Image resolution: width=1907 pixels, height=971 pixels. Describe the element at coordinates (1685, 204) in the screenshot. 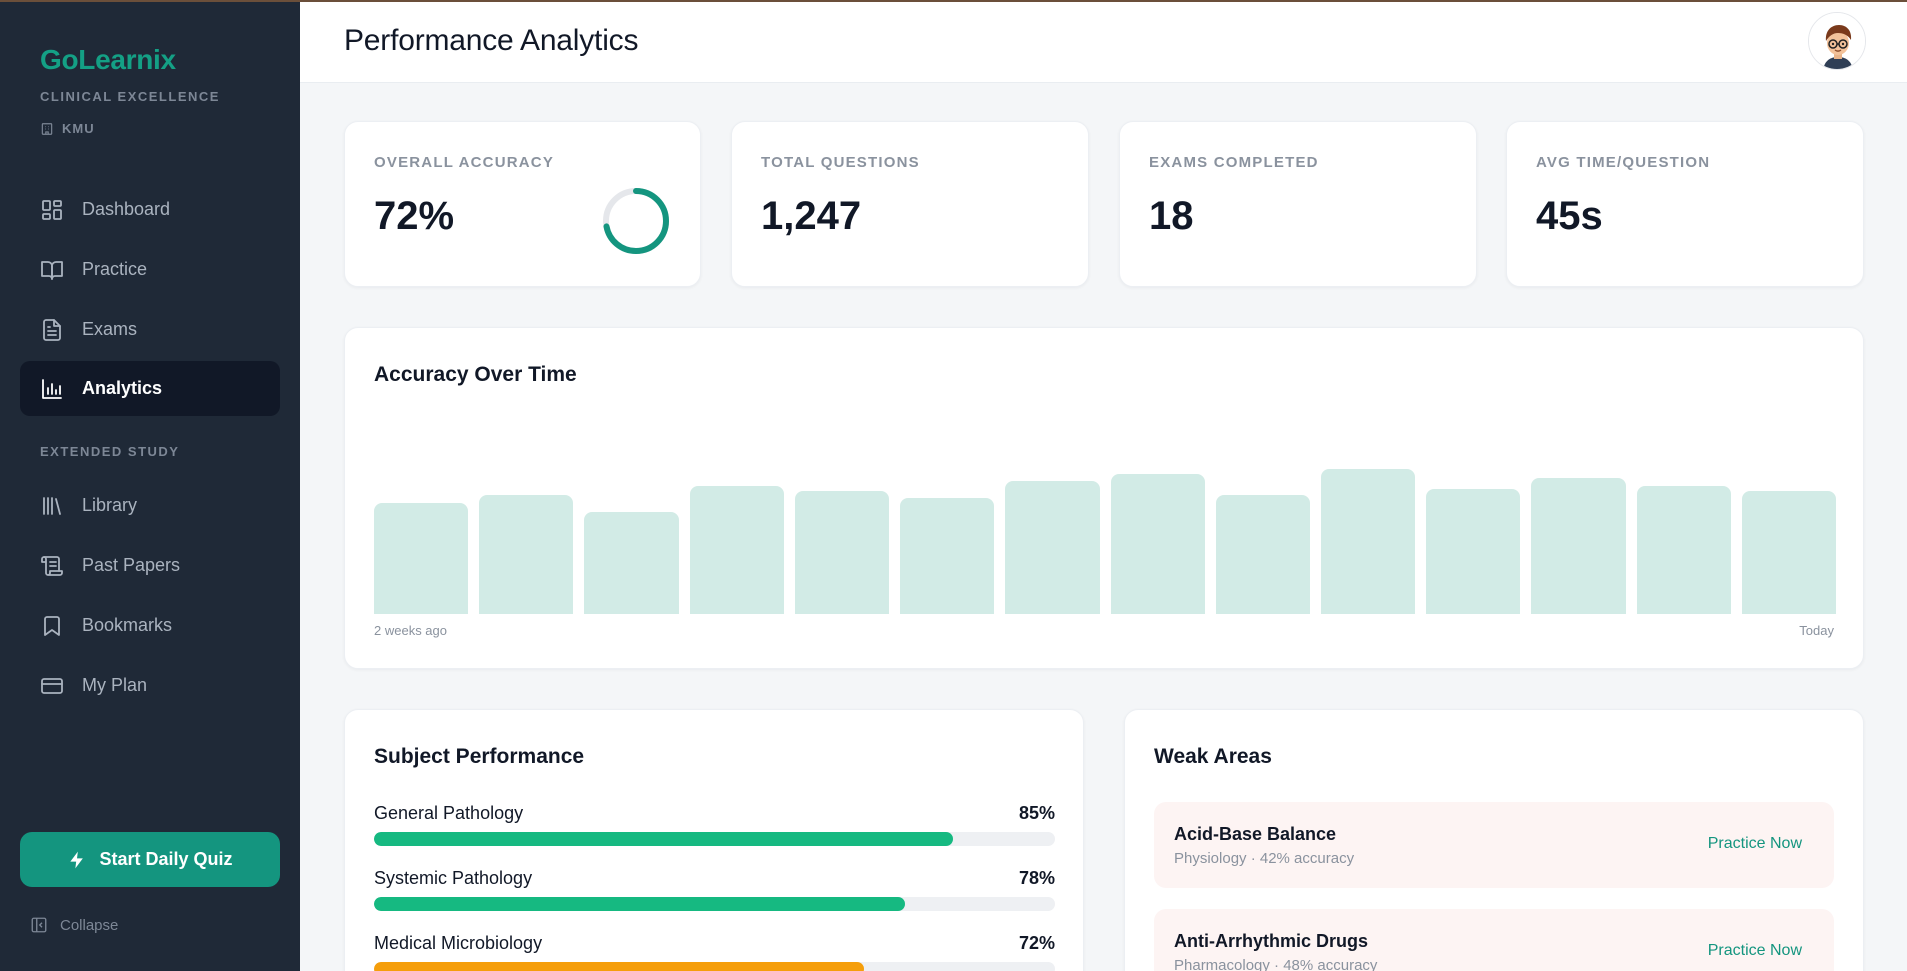

I see `stat-card-avg-time: AVG TIME/QUESTION 45s` at that location.